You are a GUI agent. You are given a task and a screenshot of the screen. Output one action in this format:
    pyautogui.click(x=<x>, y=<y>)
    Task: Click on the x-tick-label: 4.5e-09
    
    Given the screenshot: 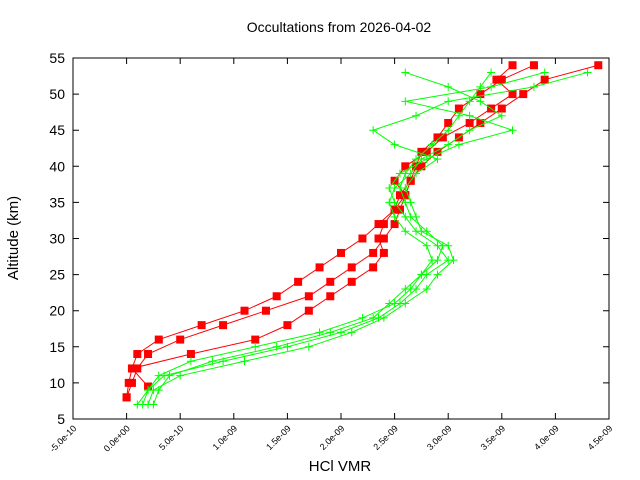 What is the action you would take?
    pyautogui.click(x=600, y=437)
    